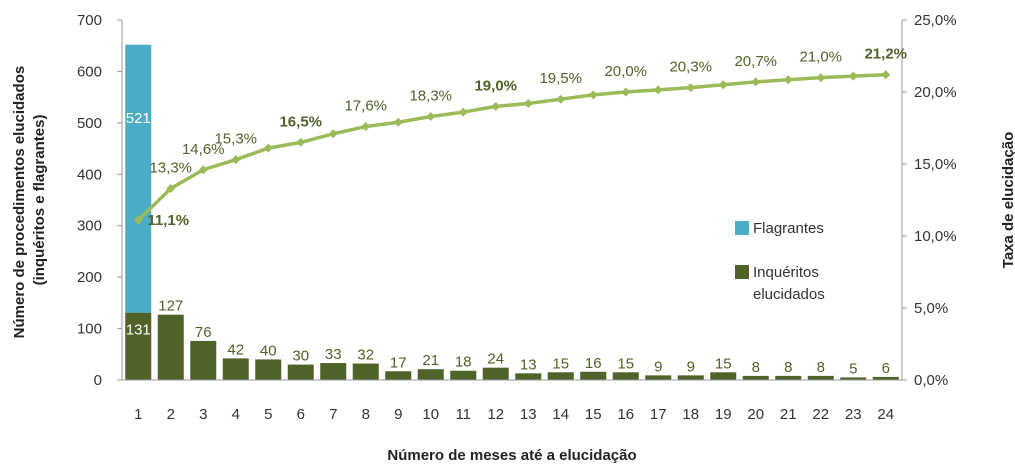 The image size is (1015, 466). What do you see at coordinates (742, 228) in the screenshot?
I see `legend-swatch-flagrantes` at bounding box center [742, 228].